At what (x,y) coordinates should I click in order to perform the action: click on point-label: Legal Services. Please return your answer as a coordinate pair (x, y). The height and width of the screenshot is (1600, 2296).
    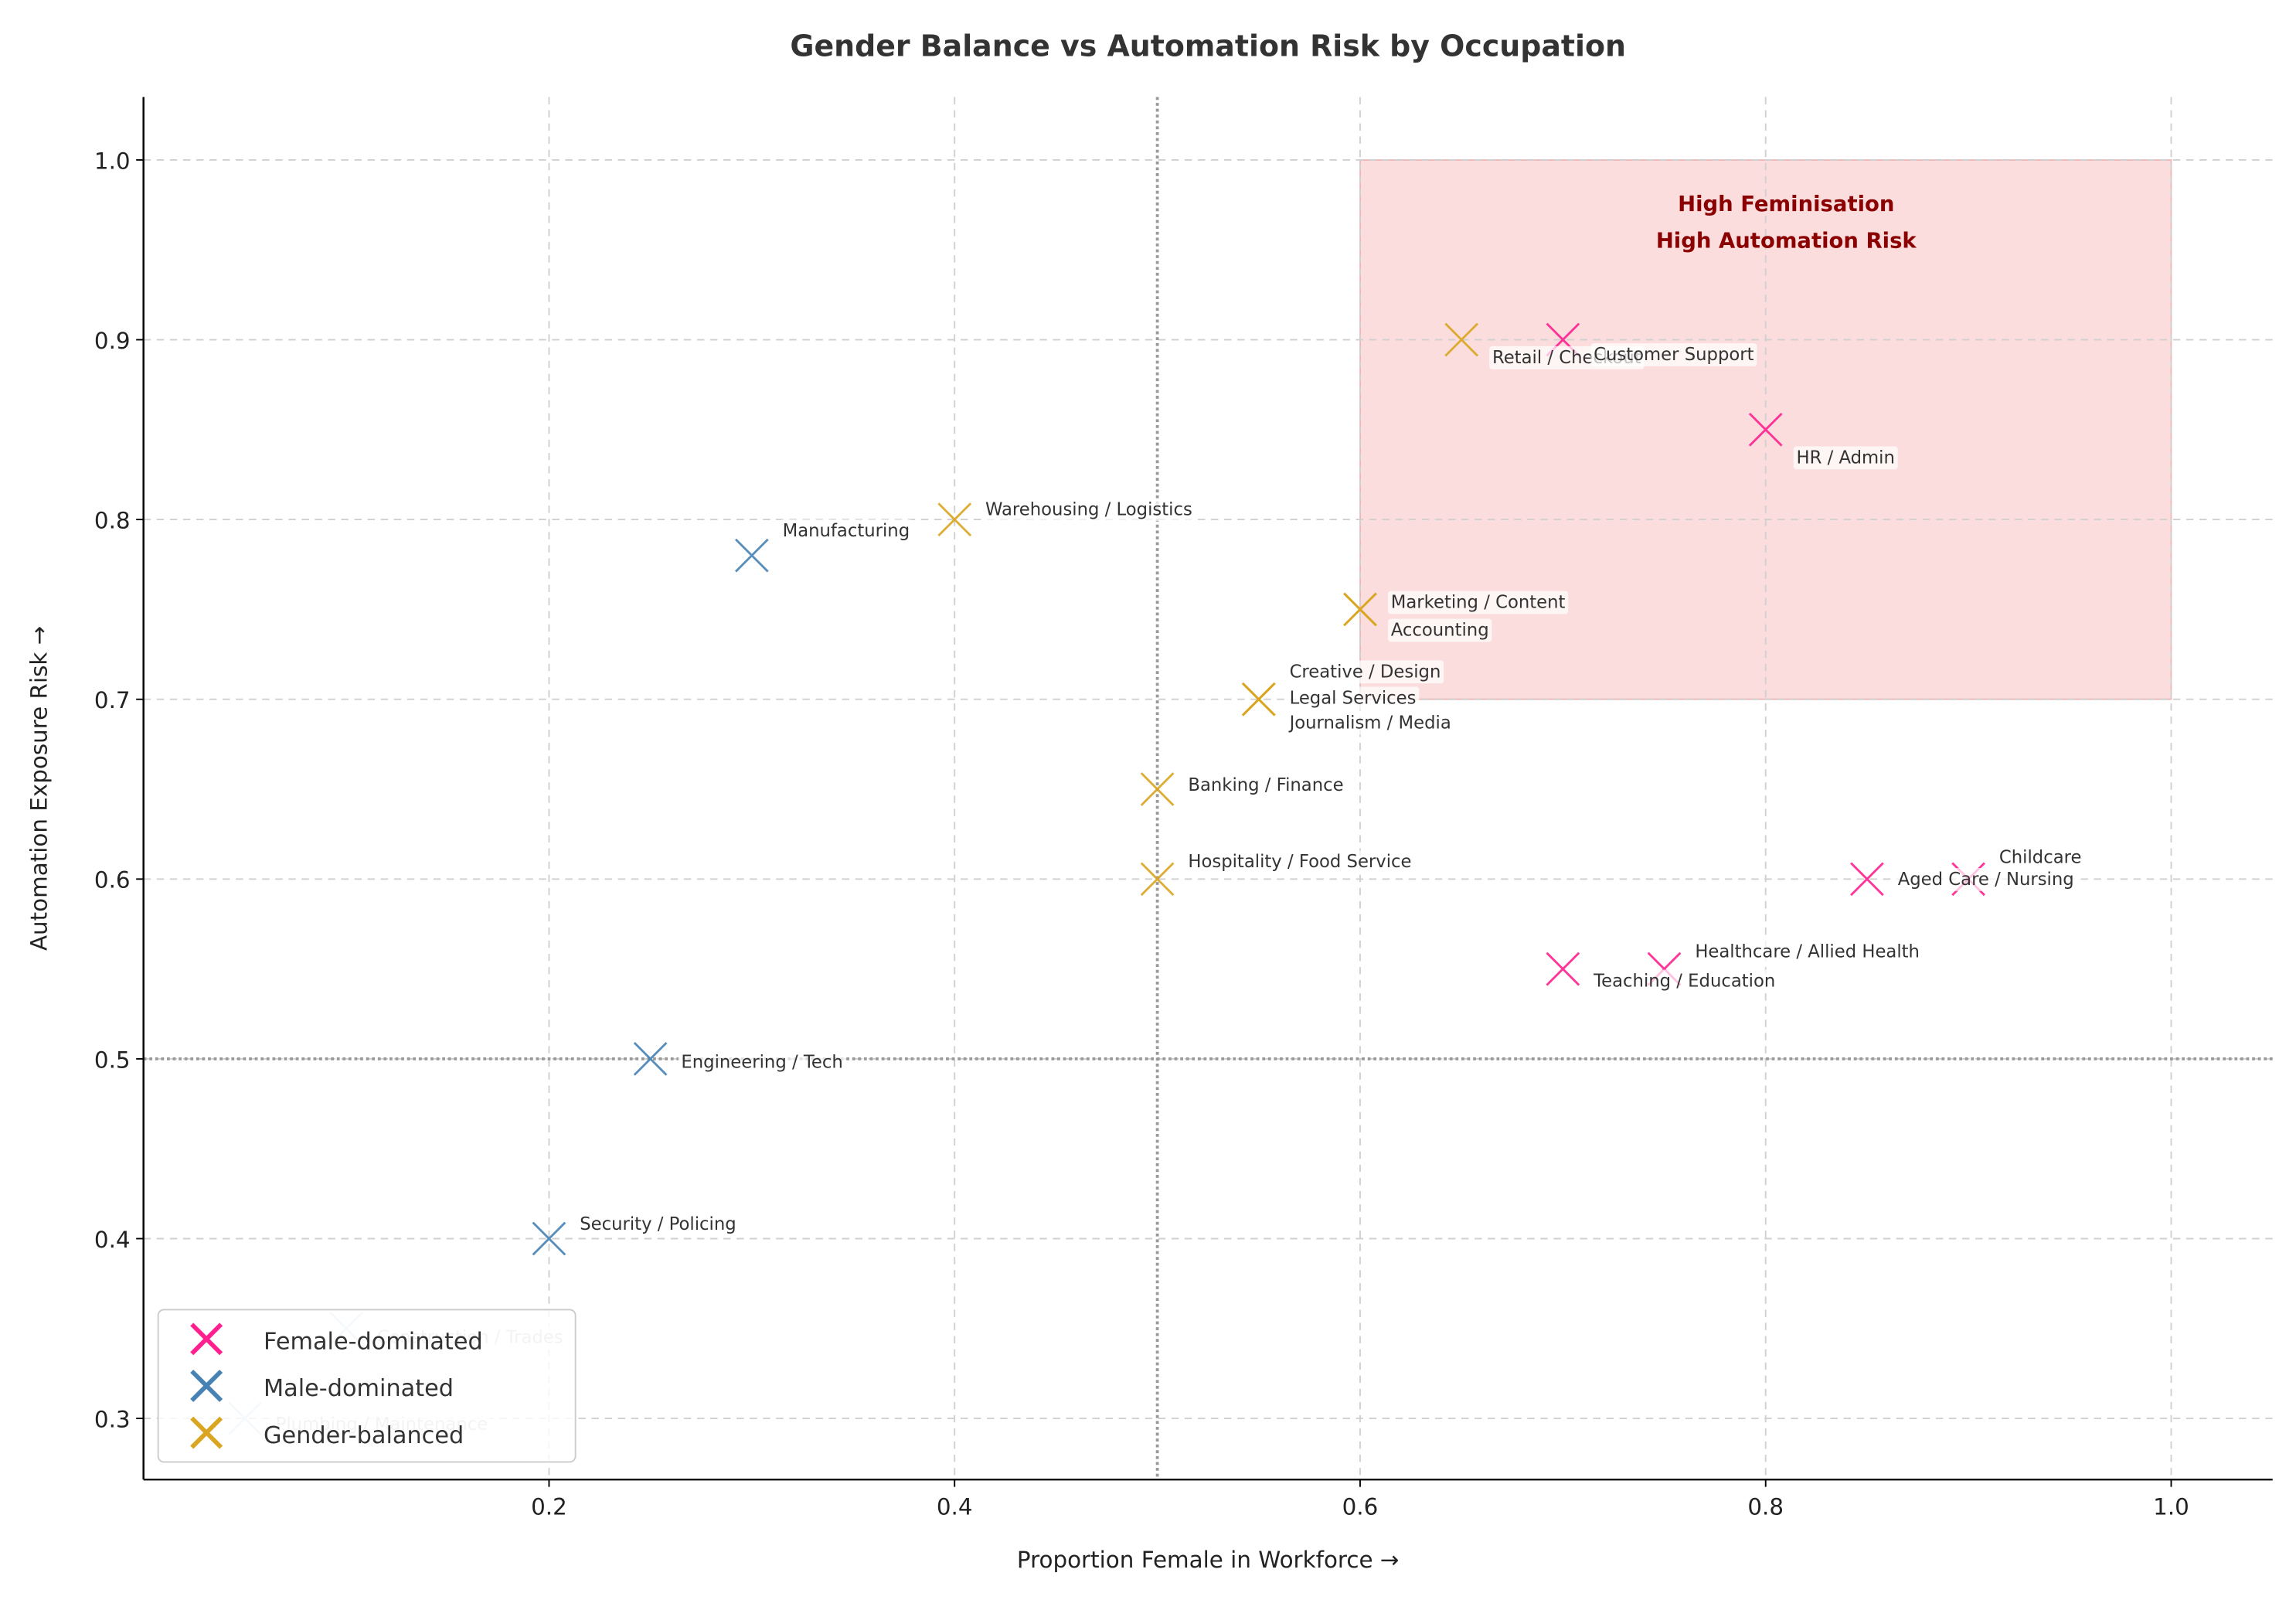
    Looking at the image, I should click on (1353, 698).